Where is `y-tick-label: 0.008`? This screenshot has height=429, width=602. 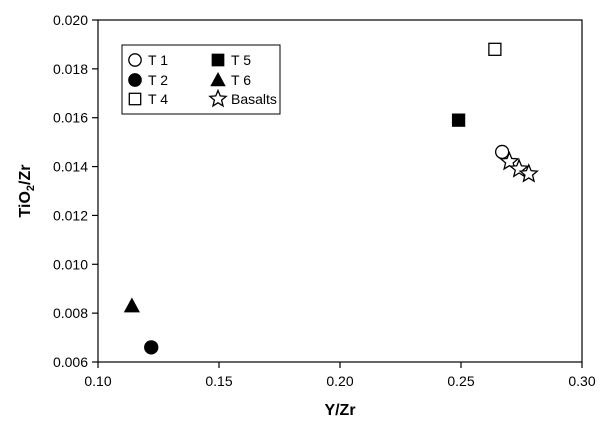 y-tick-label: 0.008 is located at coordinates (70, 313).